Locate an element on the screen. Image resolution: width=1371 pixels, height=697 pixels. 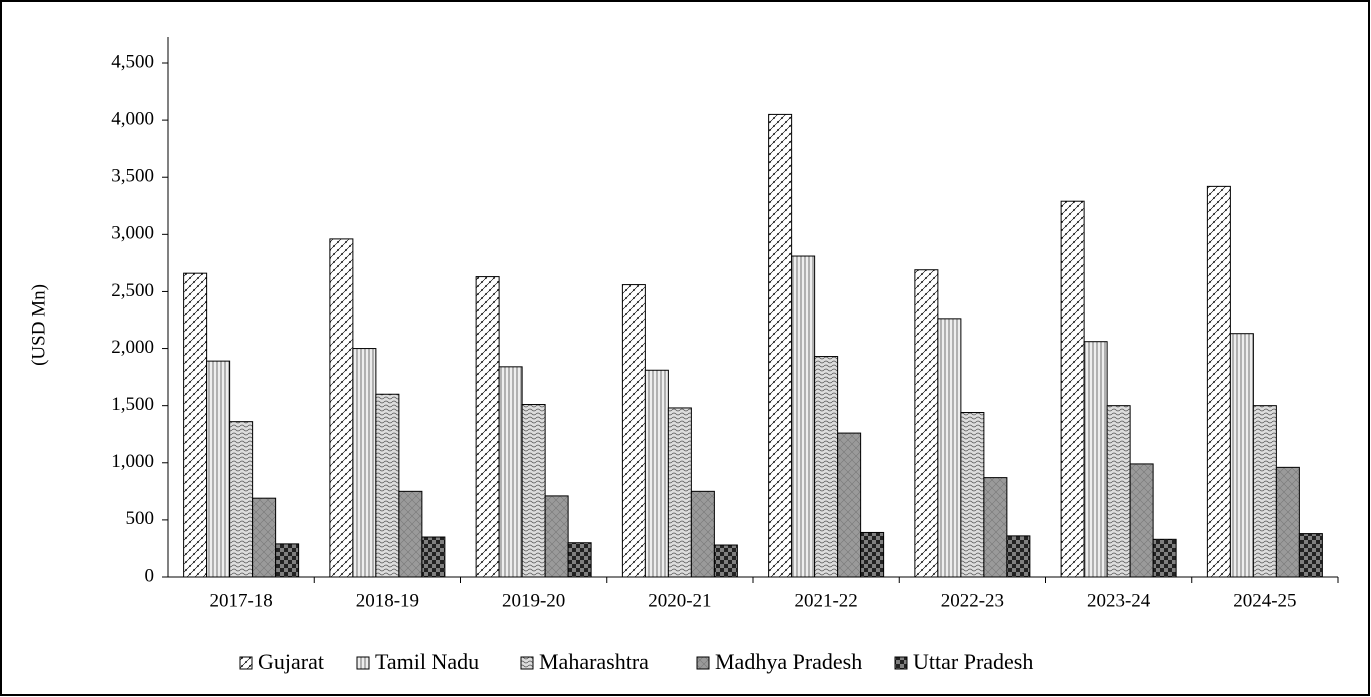
y-tick-label: 0 is located at coordinates (150, 575).